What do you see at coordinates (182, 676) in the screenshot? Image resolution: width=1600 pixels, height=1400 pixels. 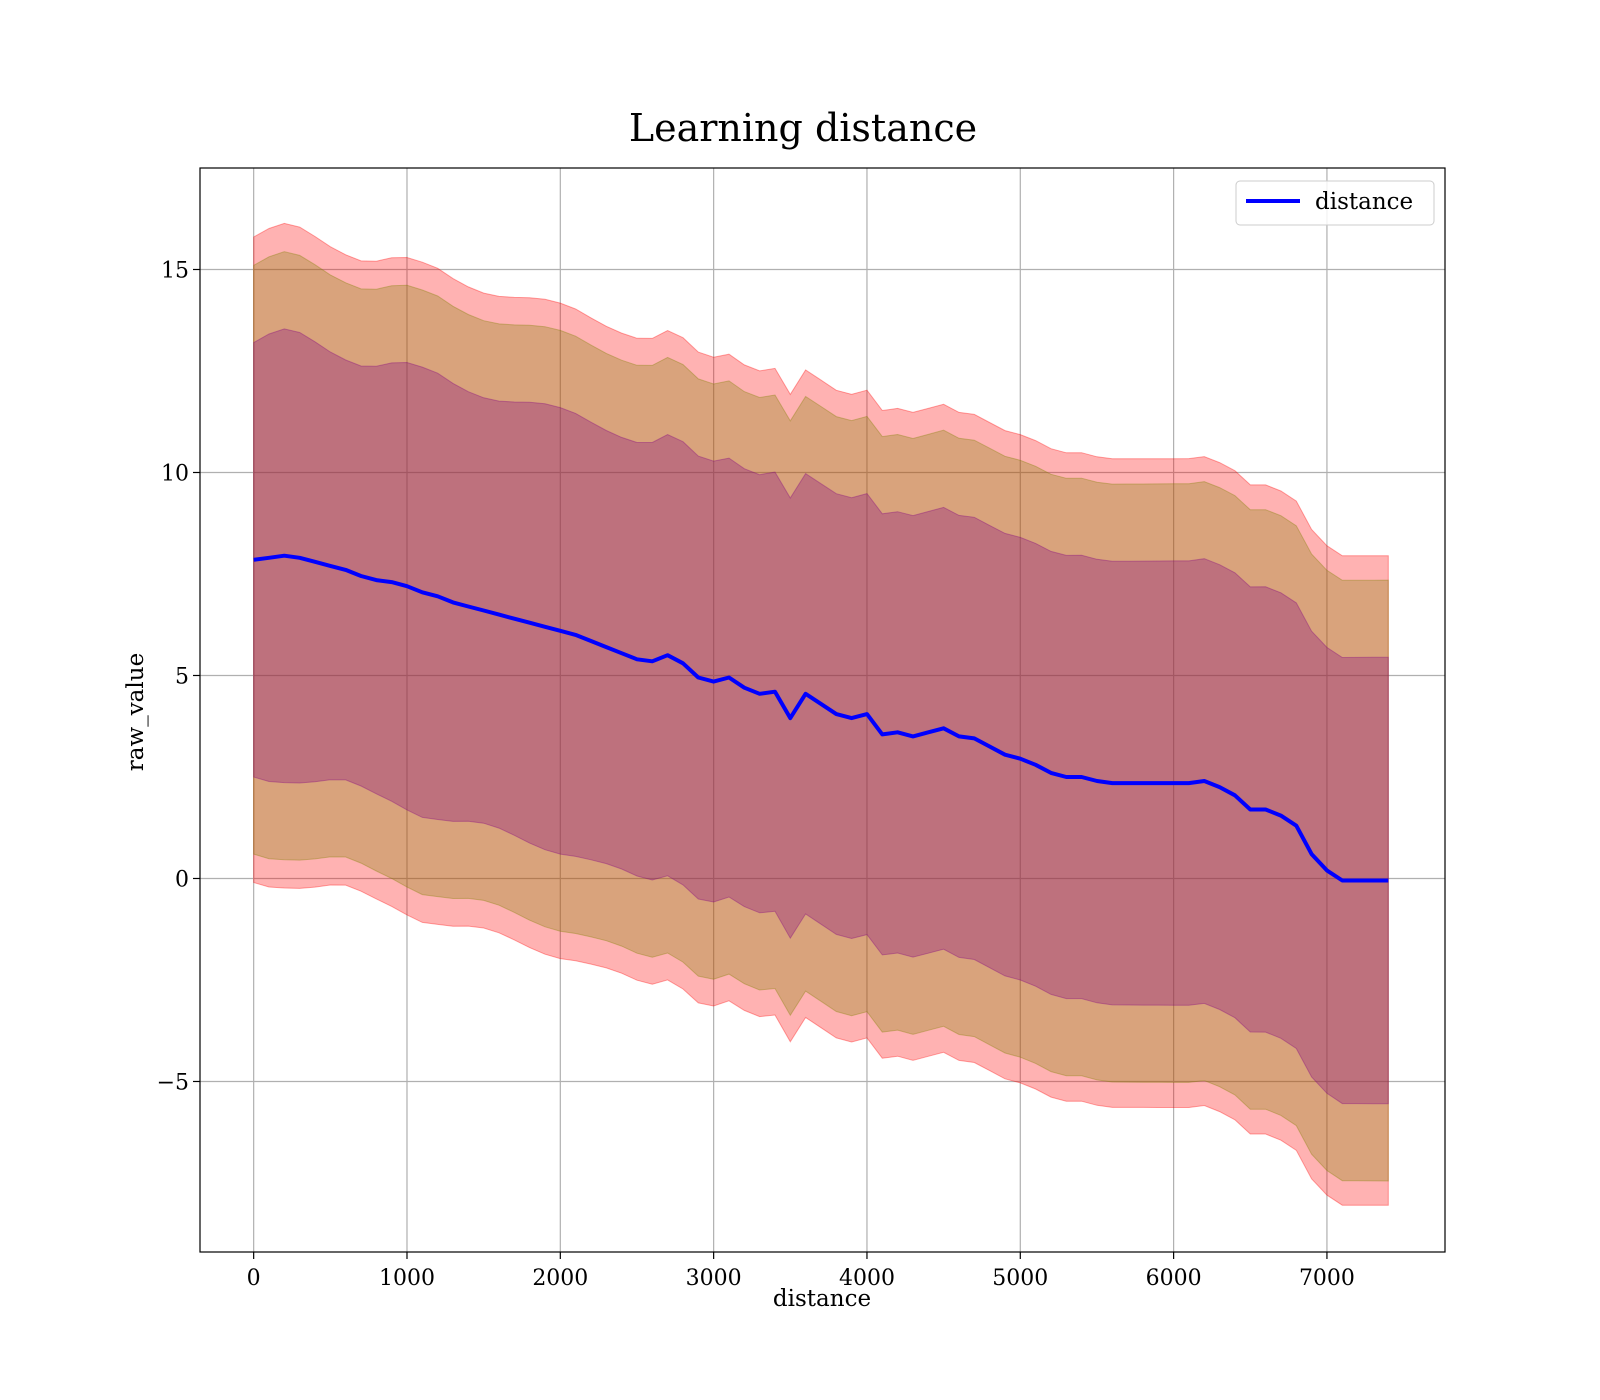 I see `y-tick-label: 5` at bounding box center [182, 676].